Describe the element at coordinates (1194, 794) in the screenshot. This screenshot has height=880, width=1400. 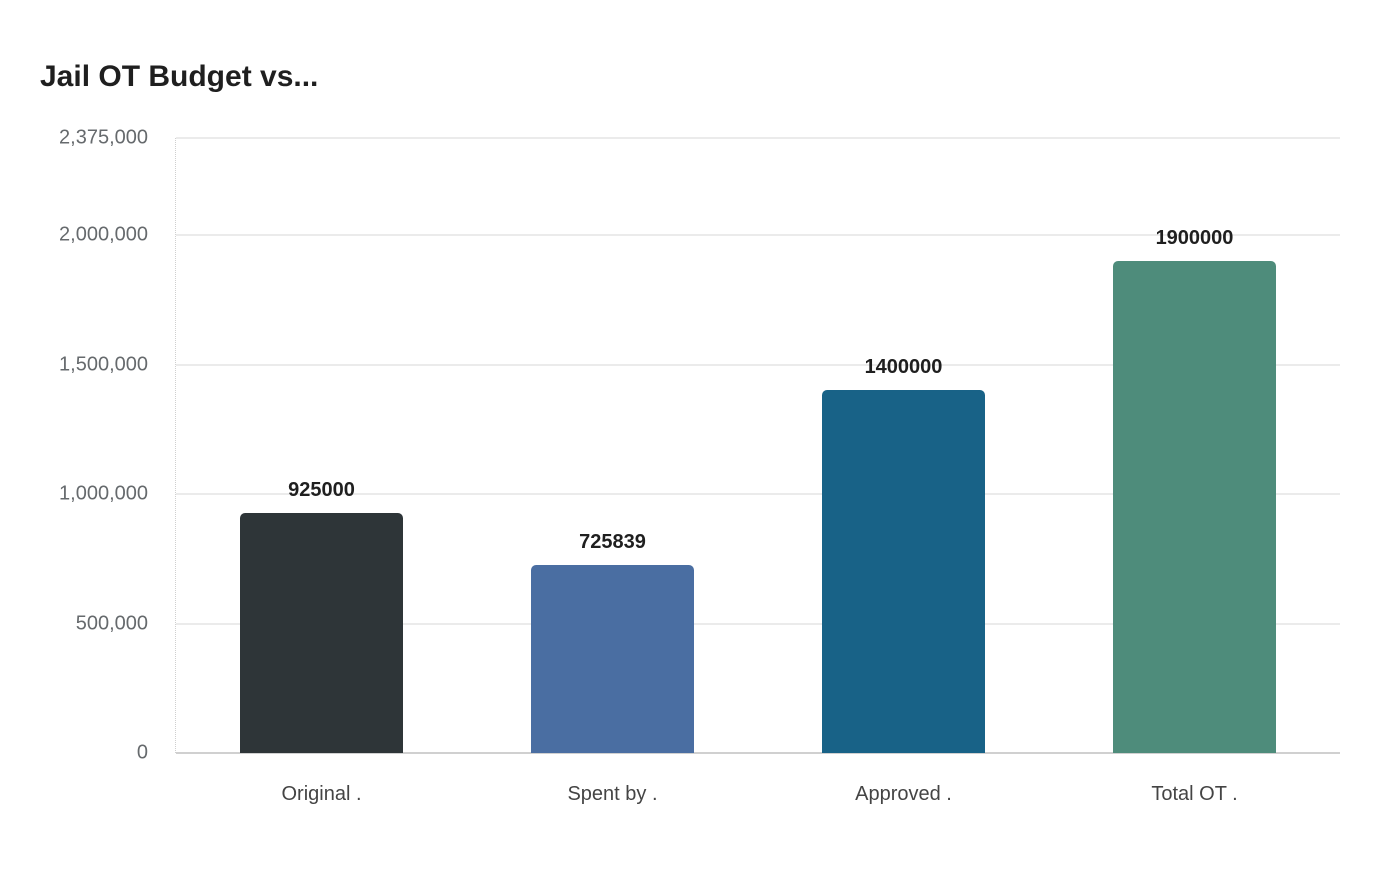
I see `x-tick-label: Total OT .` at that location.